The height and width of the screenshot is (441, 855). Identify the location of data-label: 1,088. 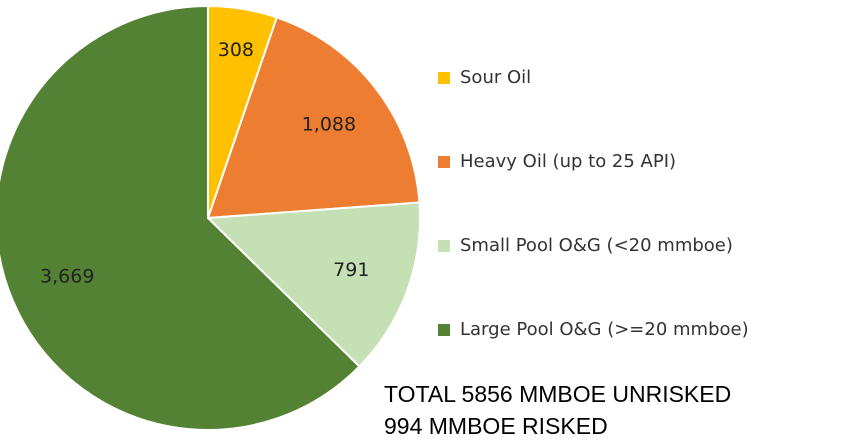
(329, 124).